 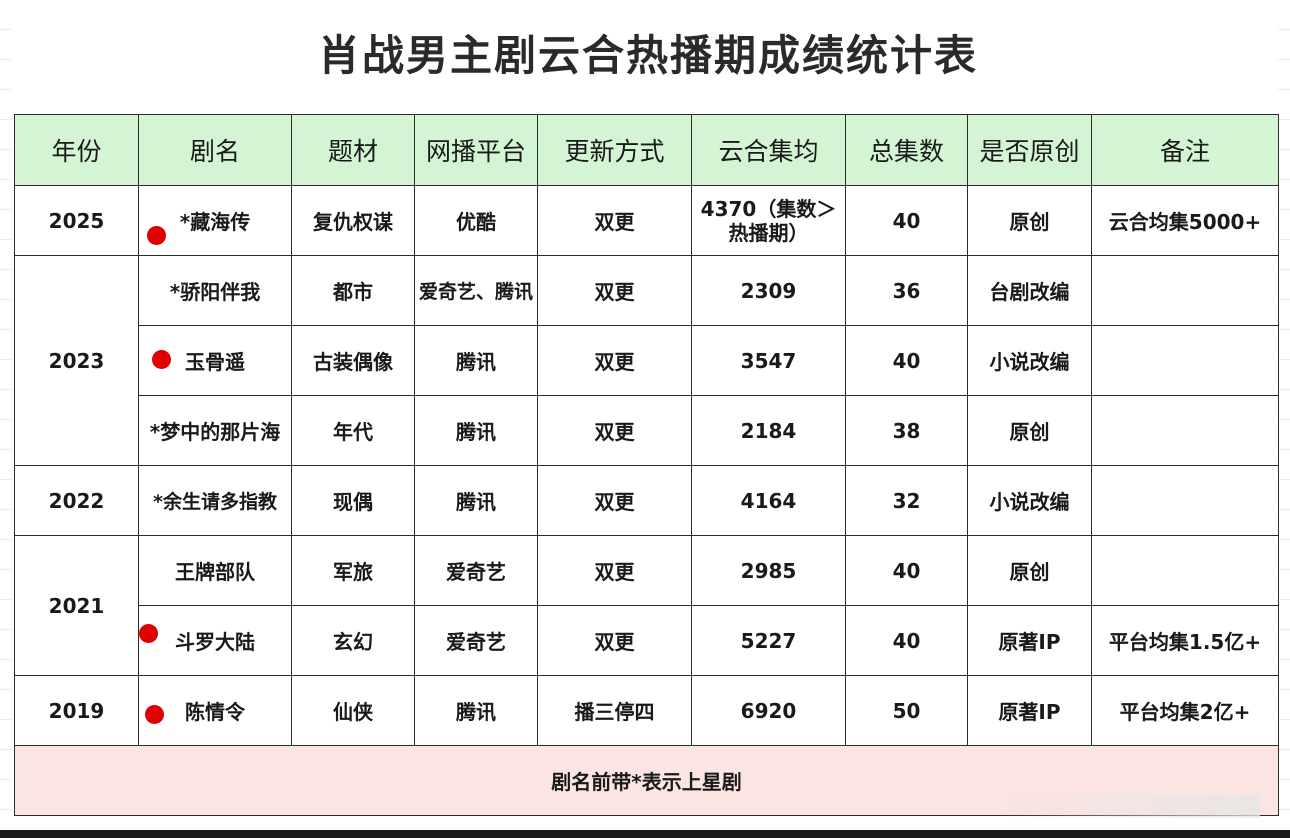 What do you see at coordinates (906, 290) in the screenshot?
I see `episodes-cell: 36` at bounding box center [906, 290].